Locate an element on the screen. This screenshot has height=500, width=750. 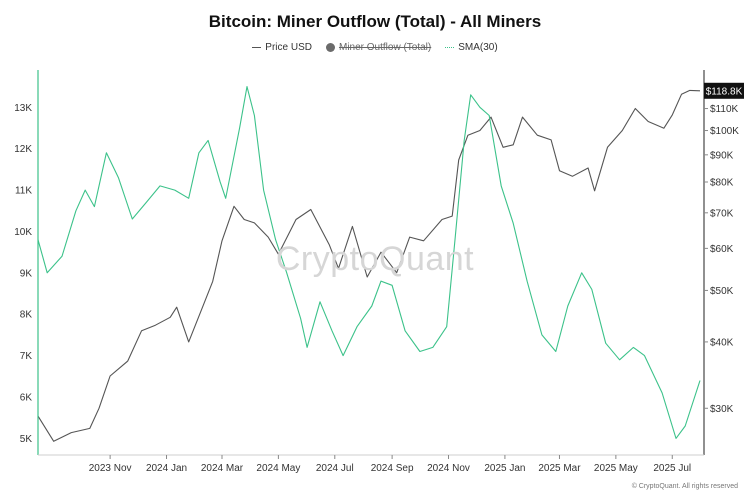
legend-label-price: Price USD is located at coordinates (288, 47).